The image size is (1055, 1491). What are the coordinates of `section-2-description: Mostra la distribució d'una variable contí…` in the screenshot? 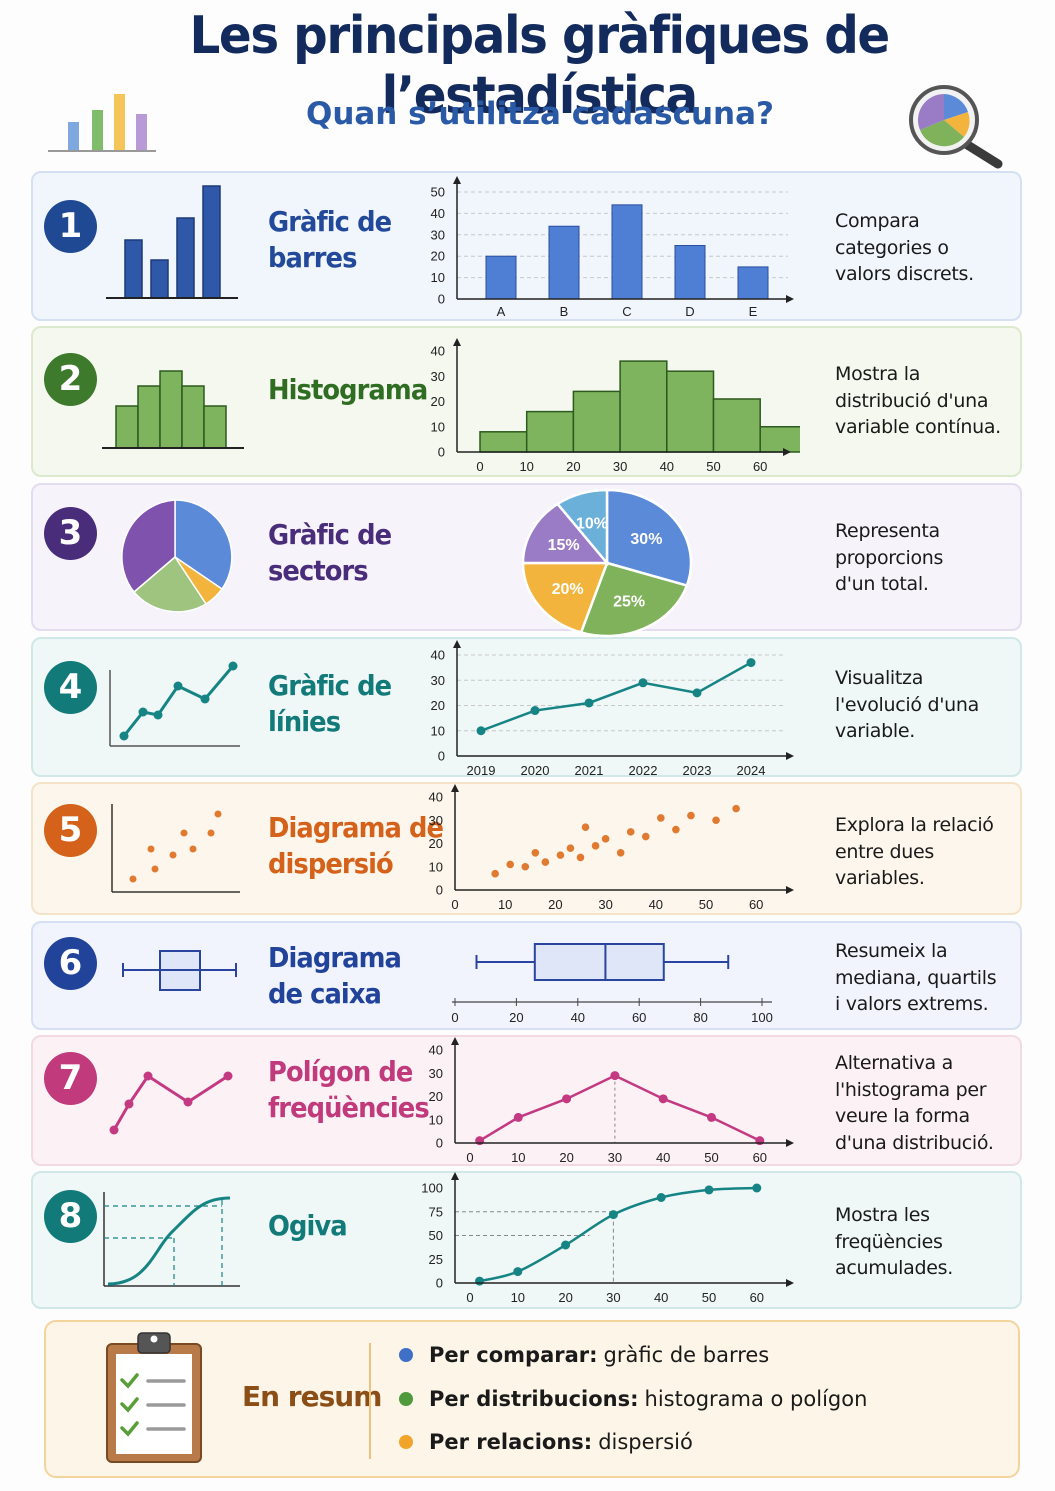 It's located at (918, 400).